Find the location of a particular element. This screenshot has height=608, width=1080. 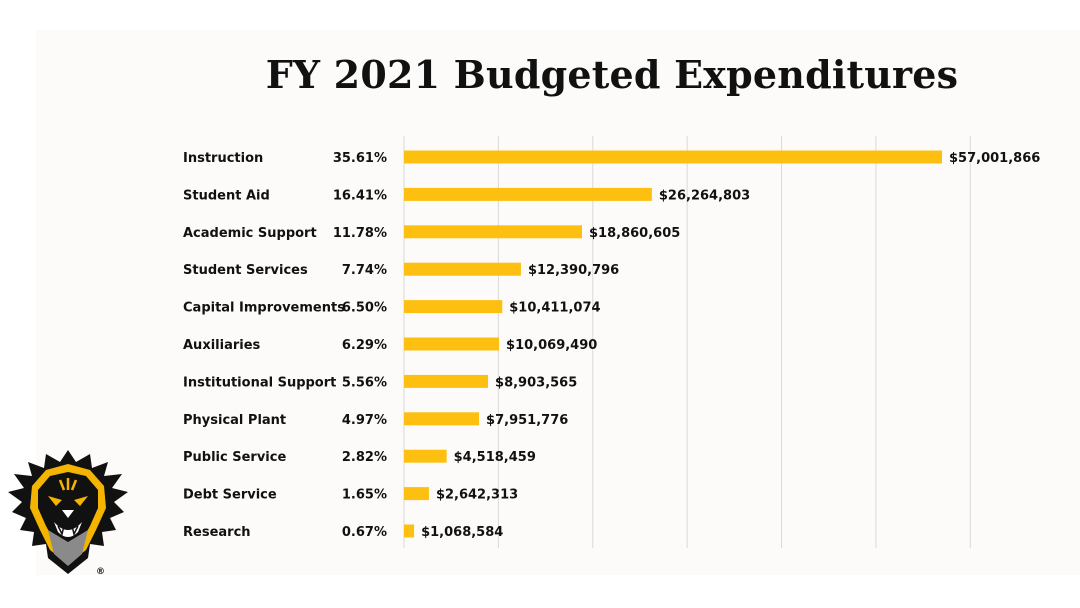

registered-mark: ® is located at coordinates (100, 572).